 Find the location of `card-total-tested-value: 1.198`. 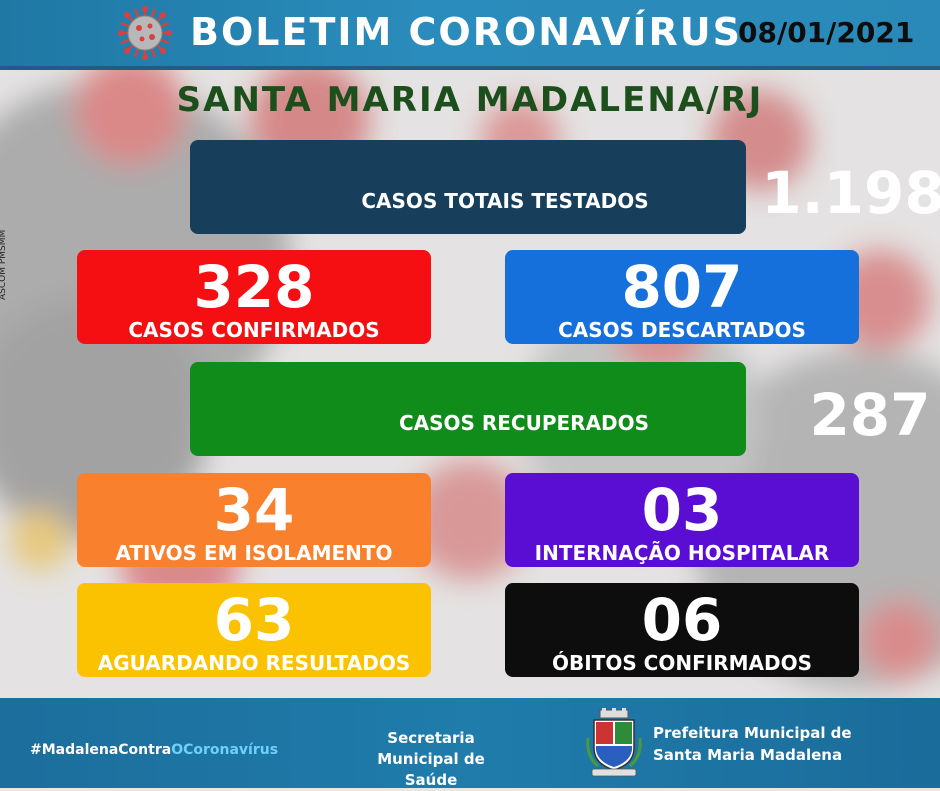

card-total-tested-value: 1.198 is located at coordinates (850, 193).